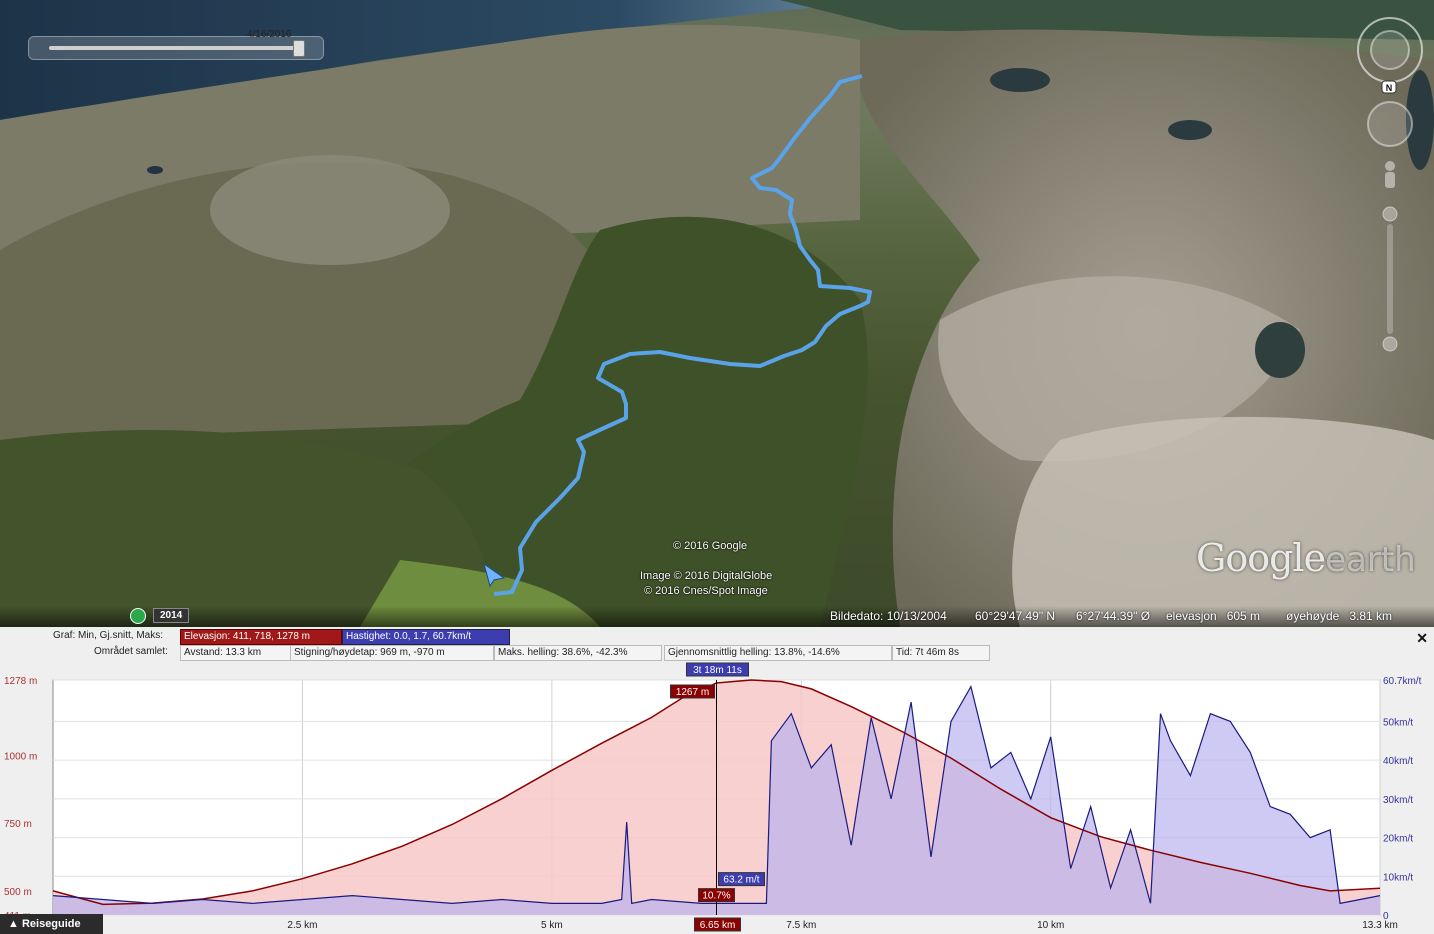 The height and width of the screenshot is (934, 1434). I want to click on gps-track, so click(682, 335).